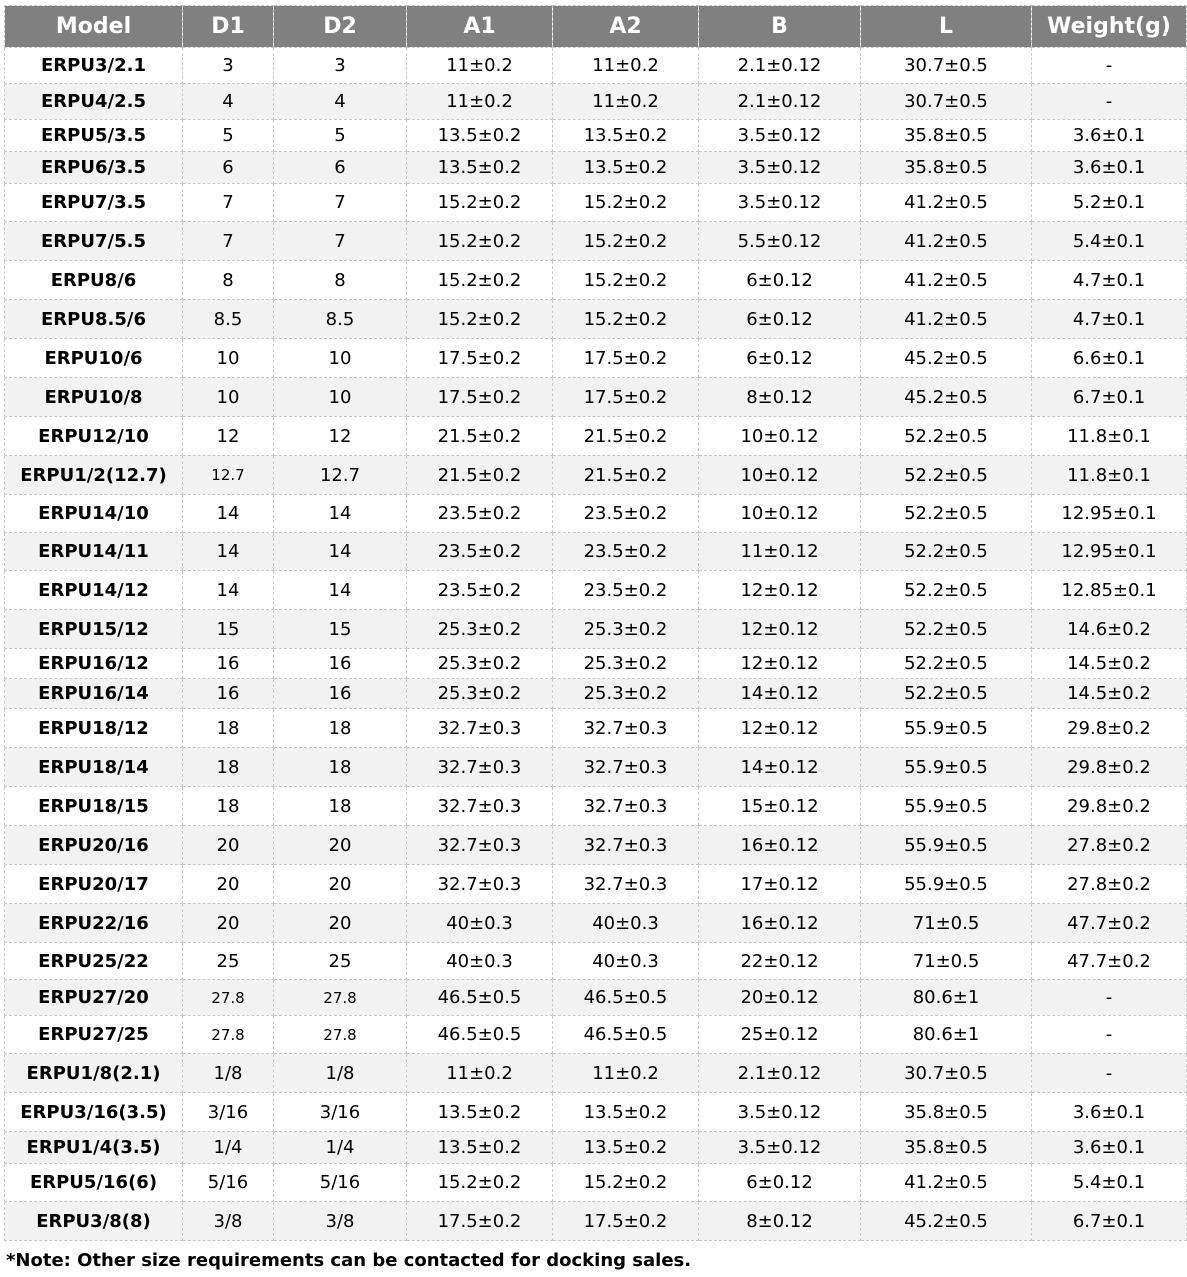 The image size is (1187, 1277). I want to click on cell-d2: 7, so click(340, 241).